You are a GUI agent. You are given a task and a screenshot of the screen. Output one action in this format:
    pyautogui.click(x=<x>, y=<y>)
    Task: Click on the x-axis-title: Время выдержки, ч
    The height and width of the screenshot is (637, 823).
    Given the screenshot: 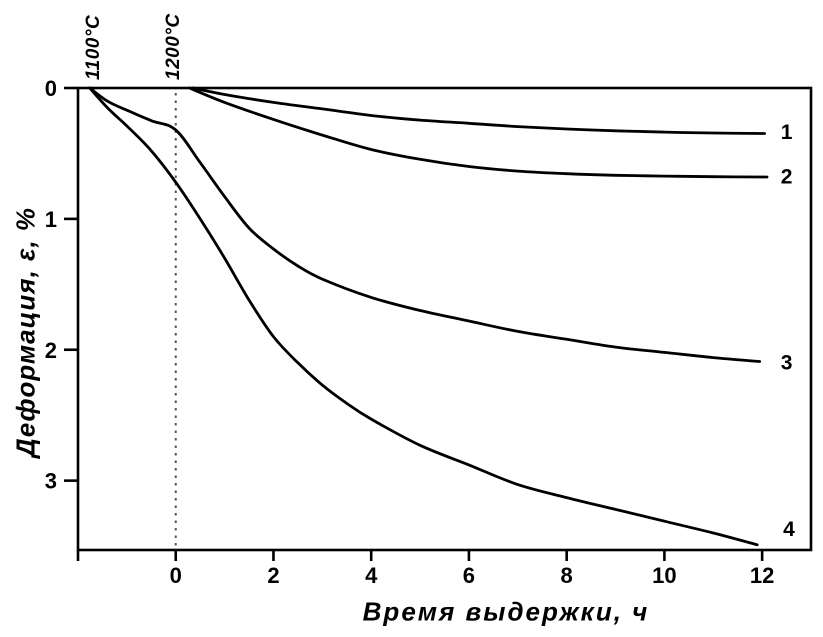 What is the action you would take?
    pyautogui.click(x=506, y=611)
    